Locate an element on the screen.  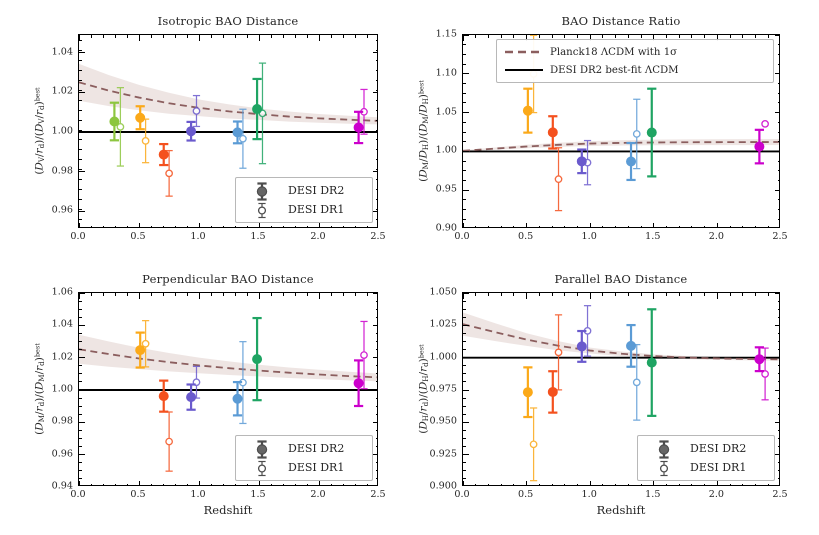
ytick-label: 1.10 is located at coordinates (446, 73).